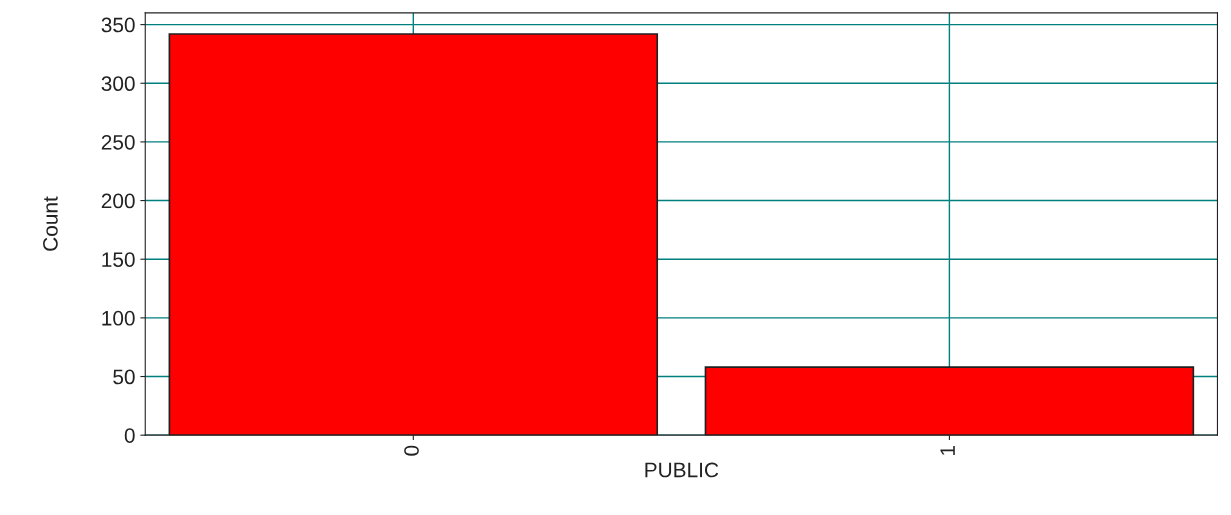  Describe the element at coordinates (118, 259) in the screenshot. I see `y-tick-label: 150` at that location.